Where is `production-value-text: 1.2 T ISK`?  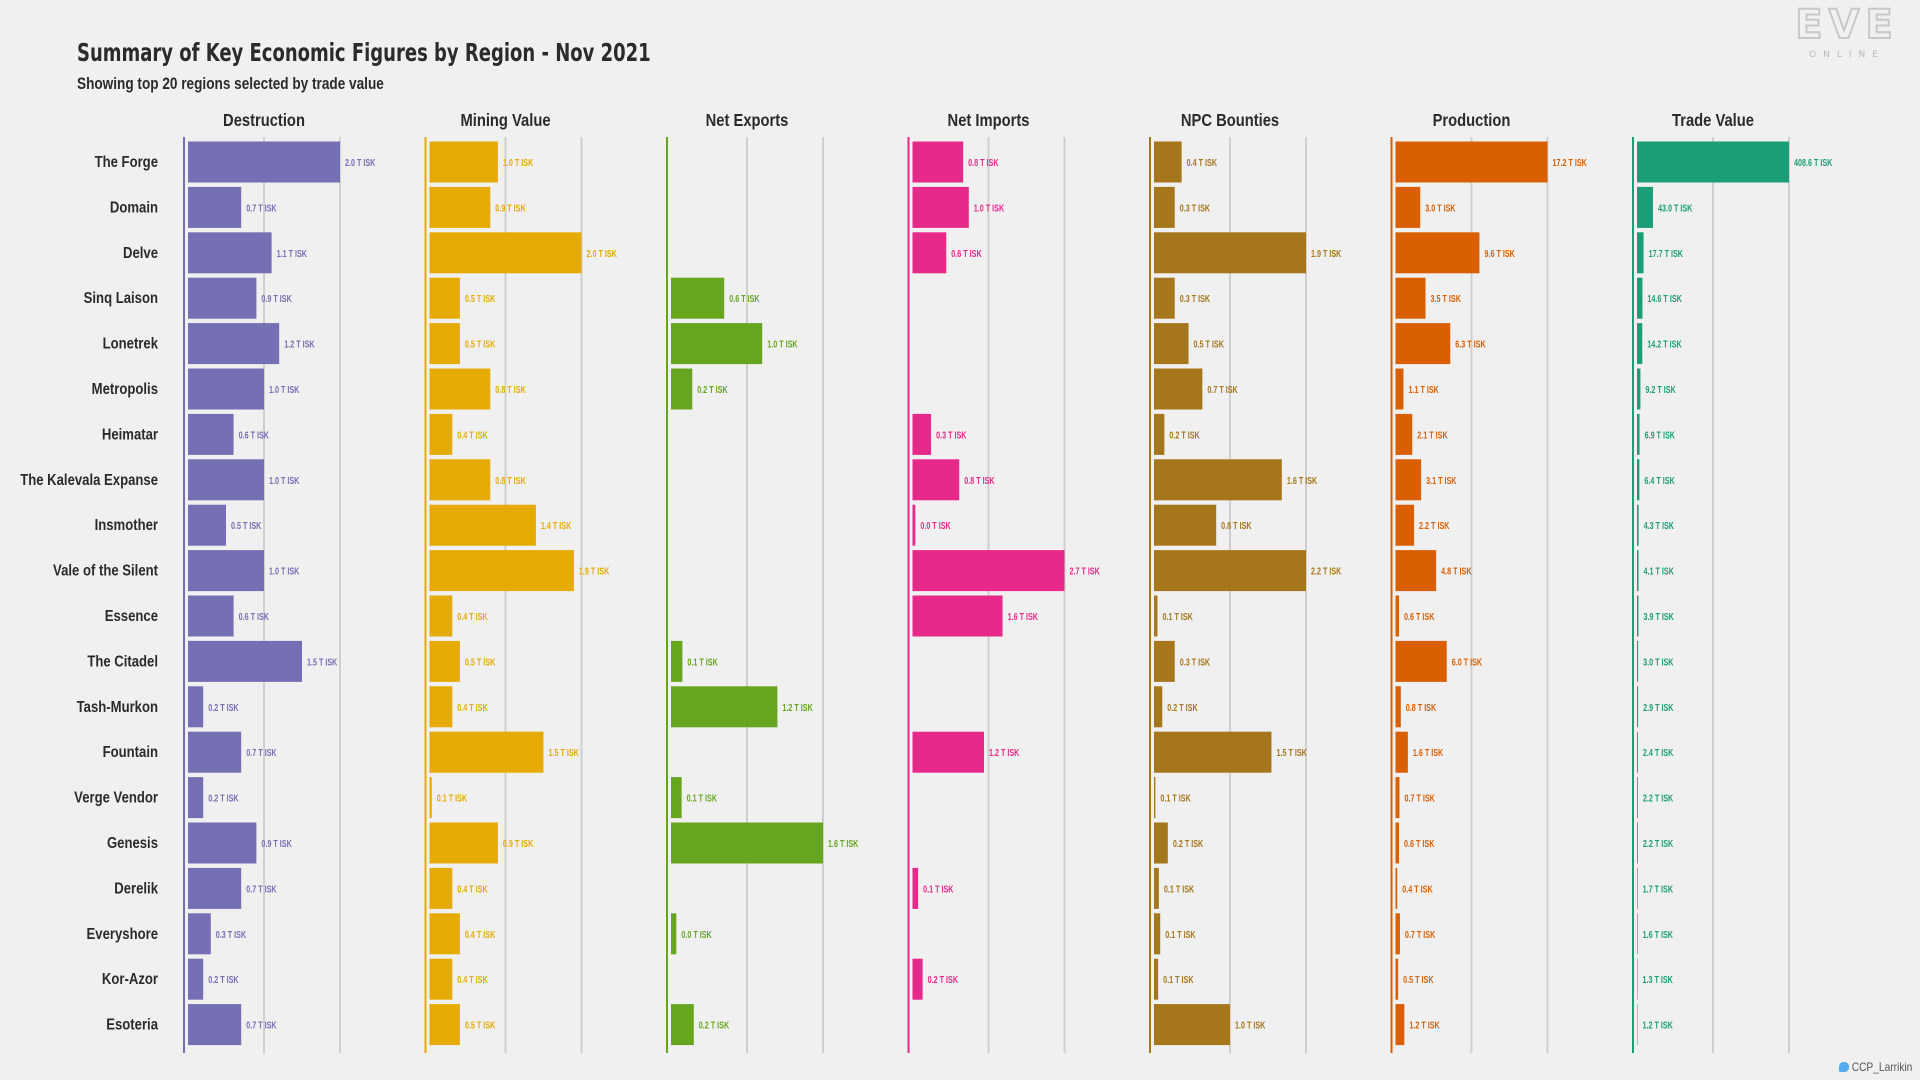 production-value-text: 1.2 T ISK is located at coordinates (1424, 1024).